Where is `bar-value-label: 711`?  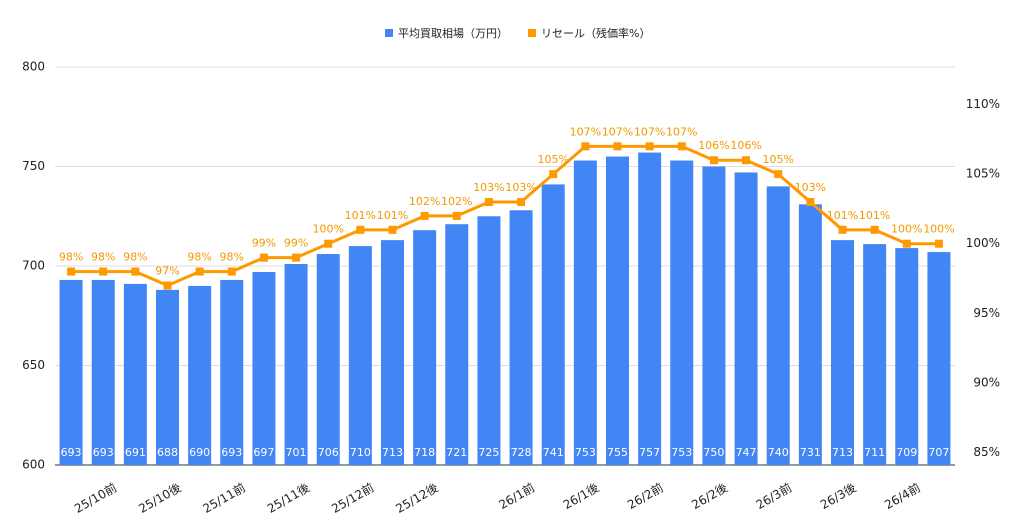
bar-value-label: 711 is located at coordinates (874, 452).